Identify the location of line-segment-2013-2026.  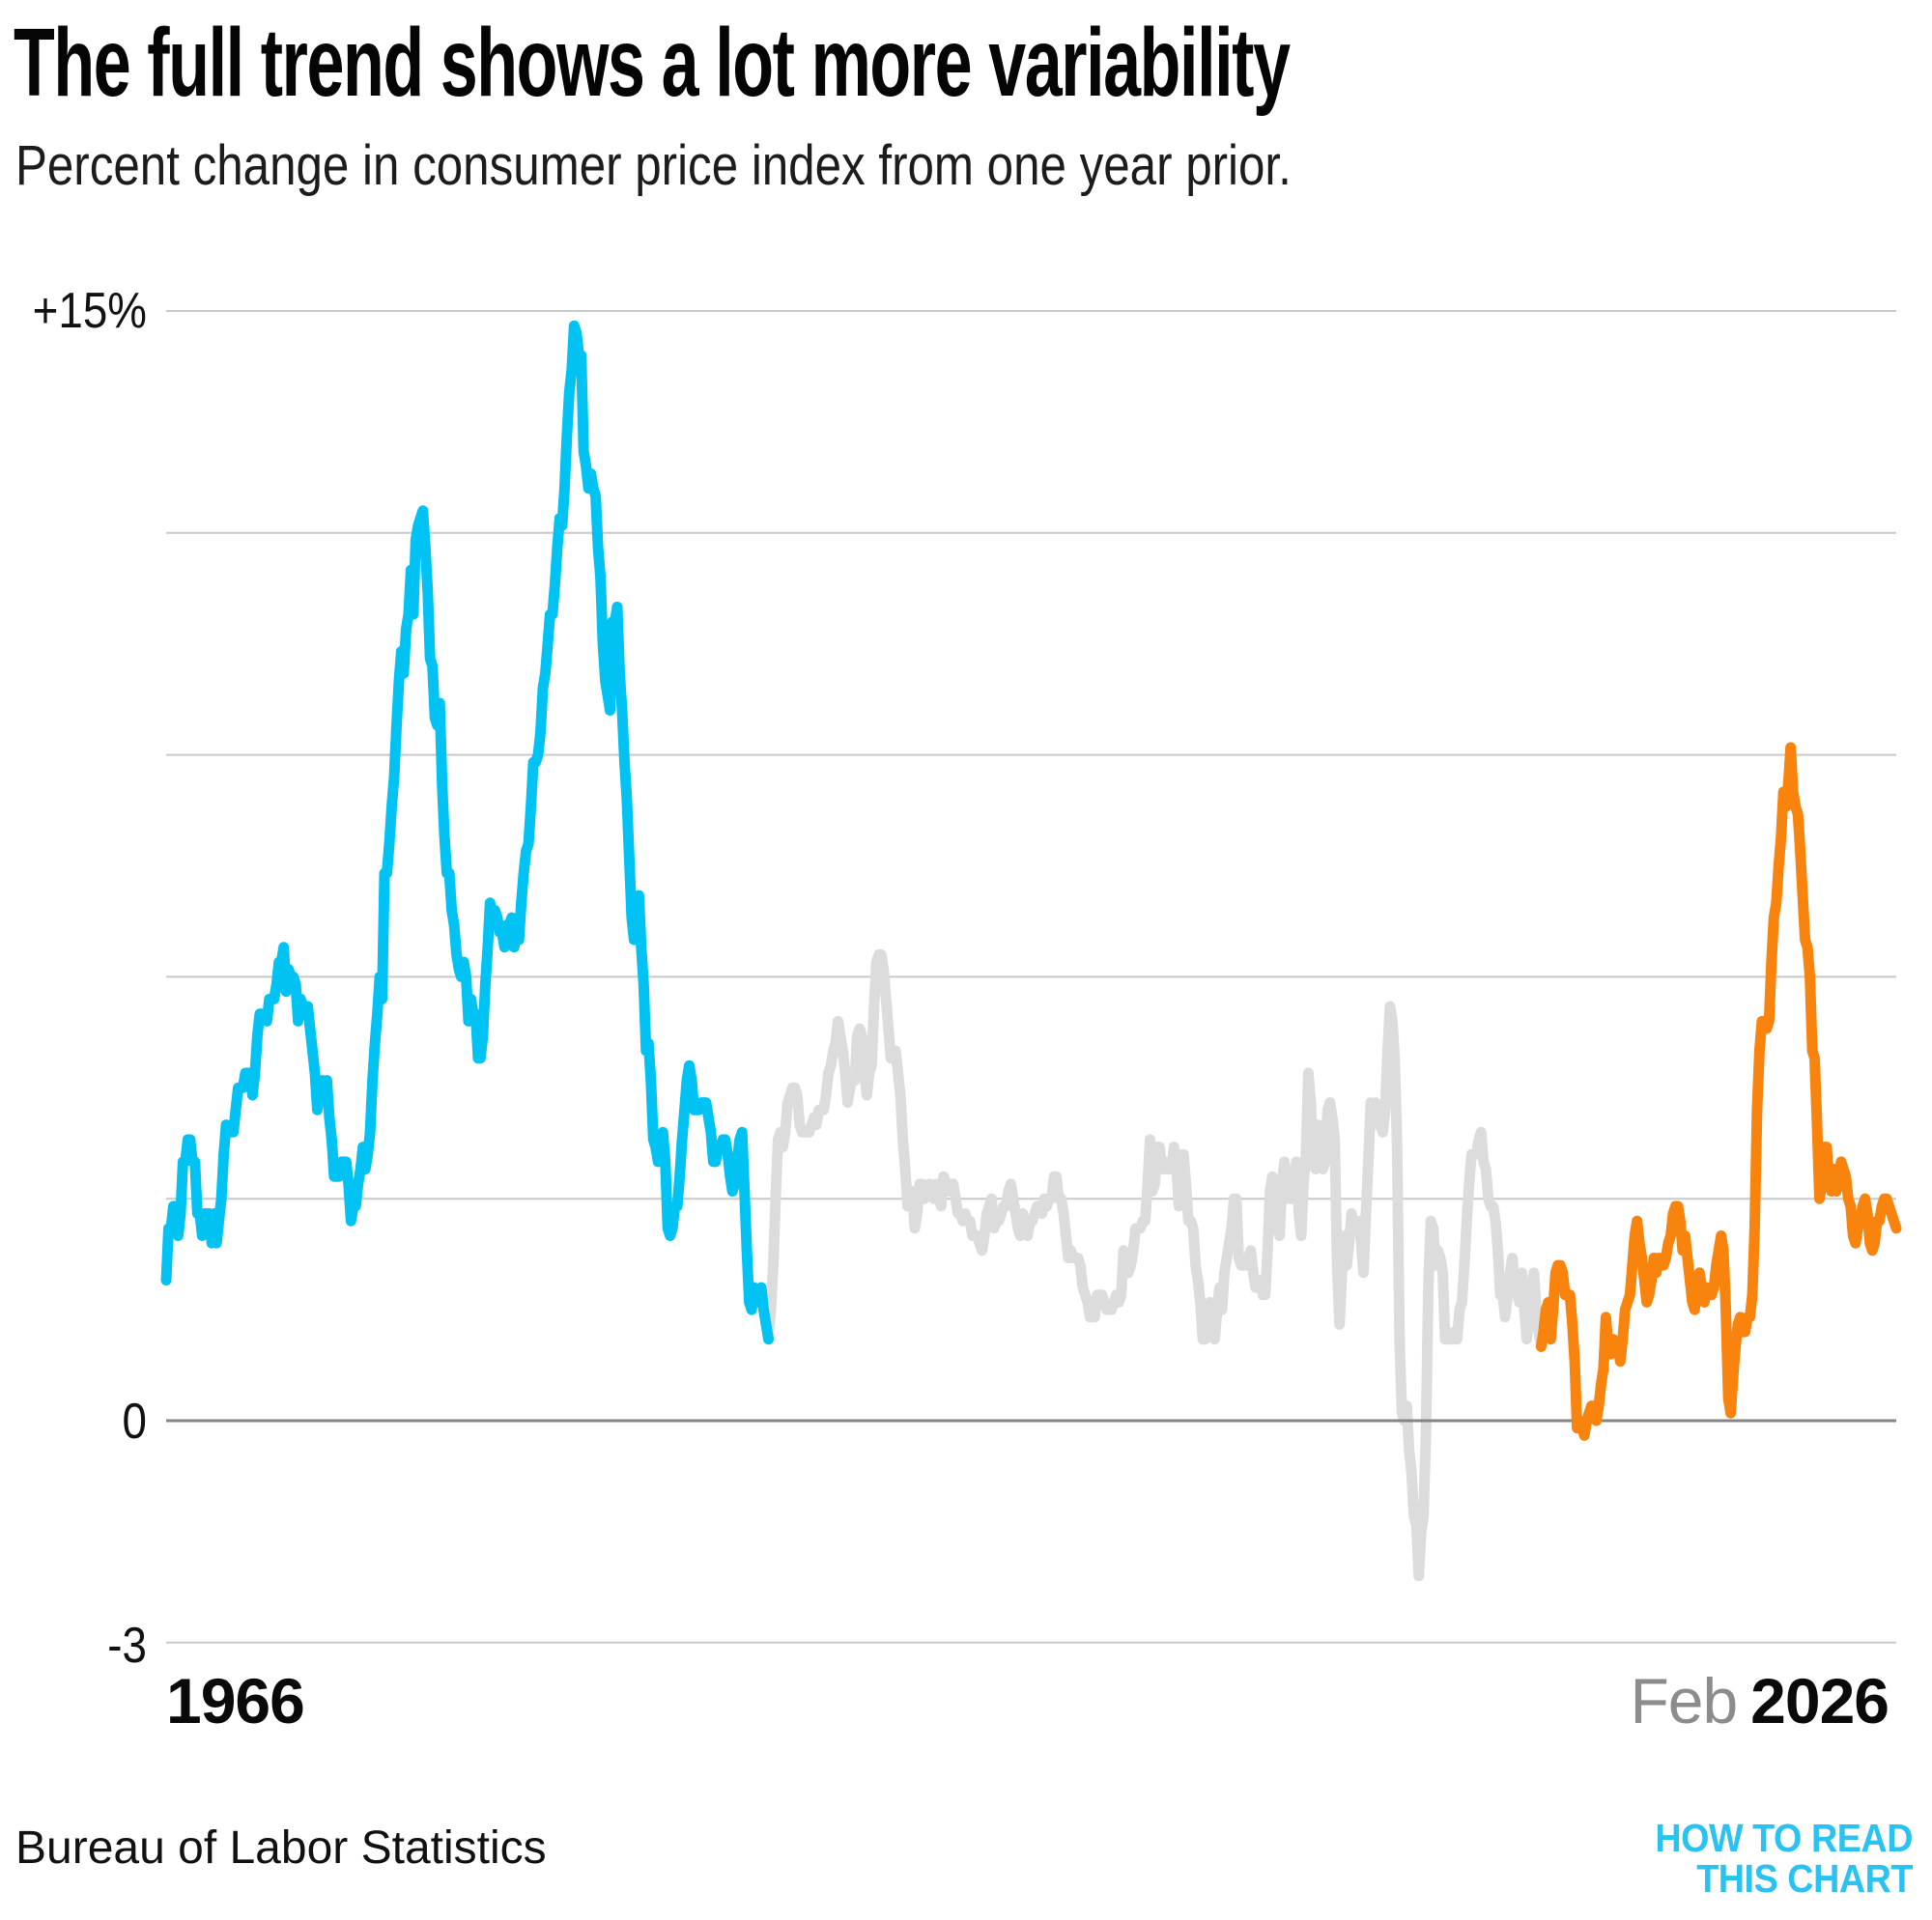
(1718, 1091).